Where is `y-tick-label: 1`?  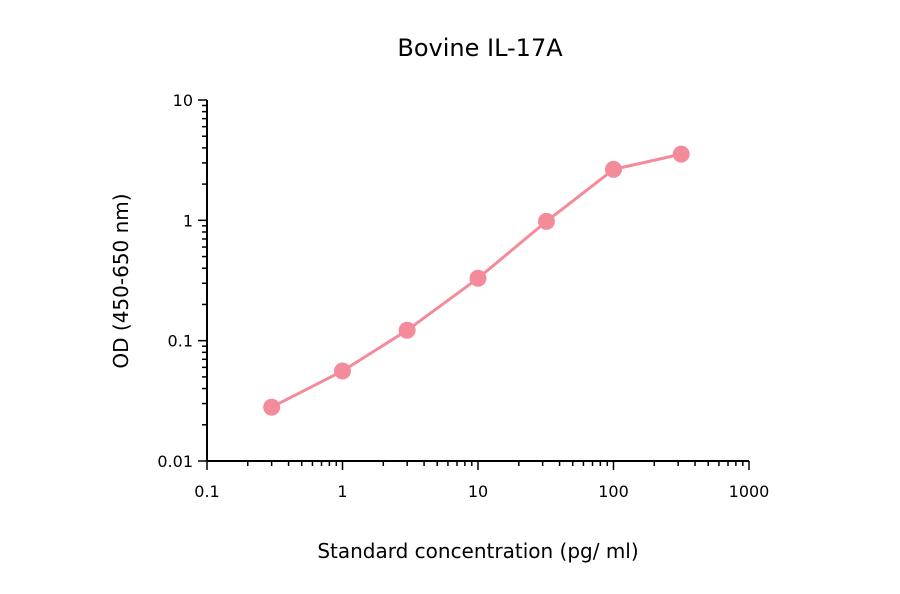 y-tick-label: 1 is located at coordinates (188, 220).